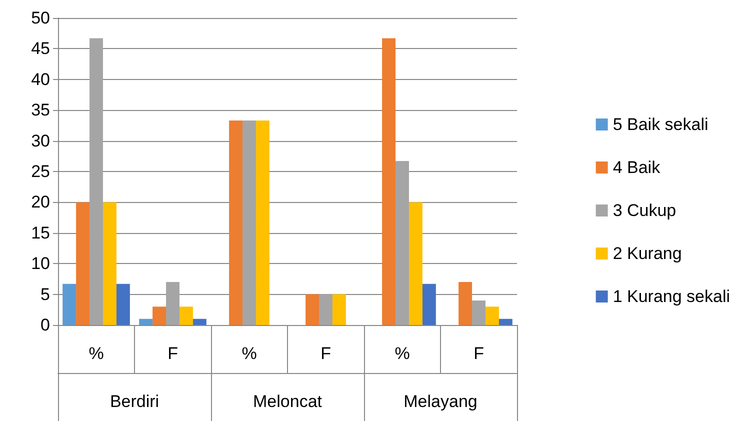 The height and width of the screenshot is (421, 745). Describe the element at coordinates (135, 401) in the screenshot. I see `text: Berdiri` at that location.